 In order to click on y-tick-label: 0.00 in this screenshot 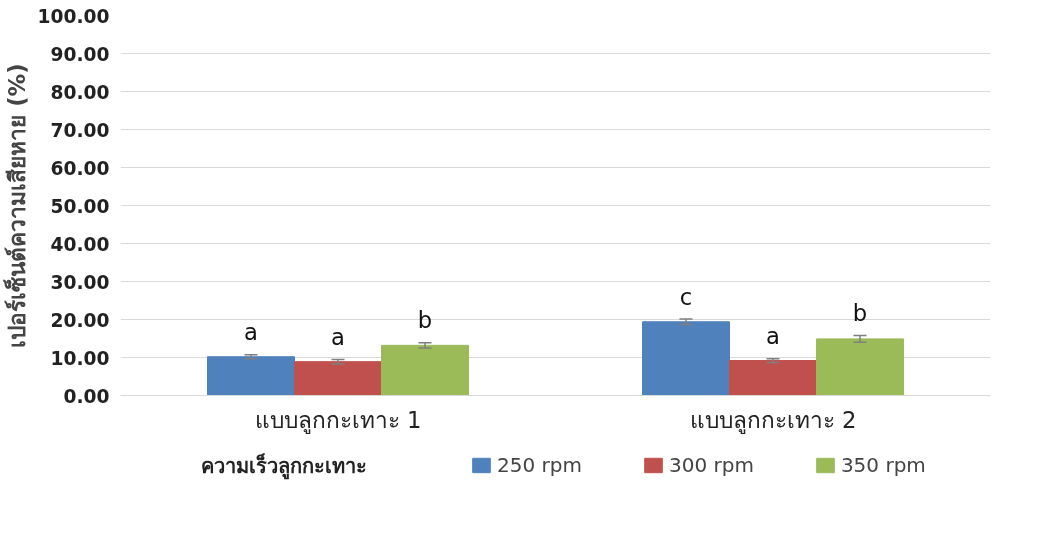, I will do `click(86, 396)`.